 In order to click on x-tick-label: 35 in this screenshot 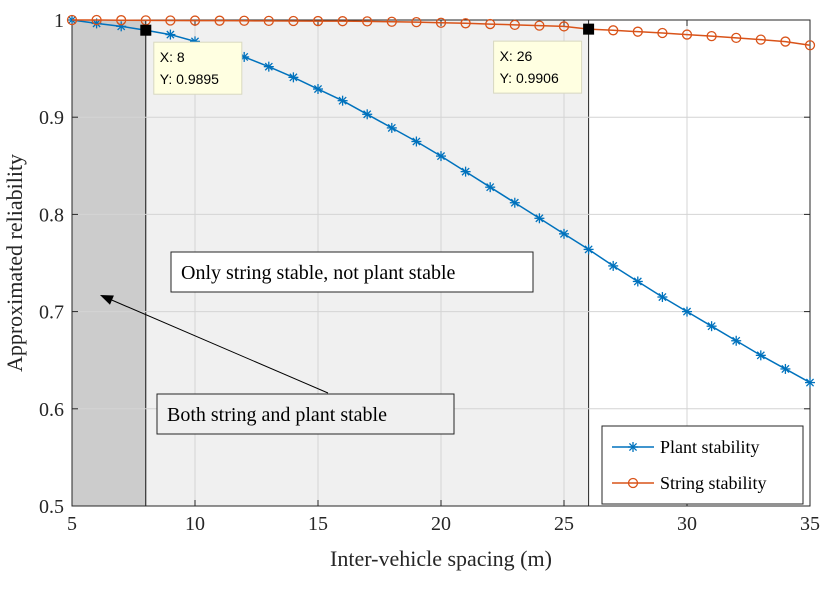, I will do `click(810, 524)`.